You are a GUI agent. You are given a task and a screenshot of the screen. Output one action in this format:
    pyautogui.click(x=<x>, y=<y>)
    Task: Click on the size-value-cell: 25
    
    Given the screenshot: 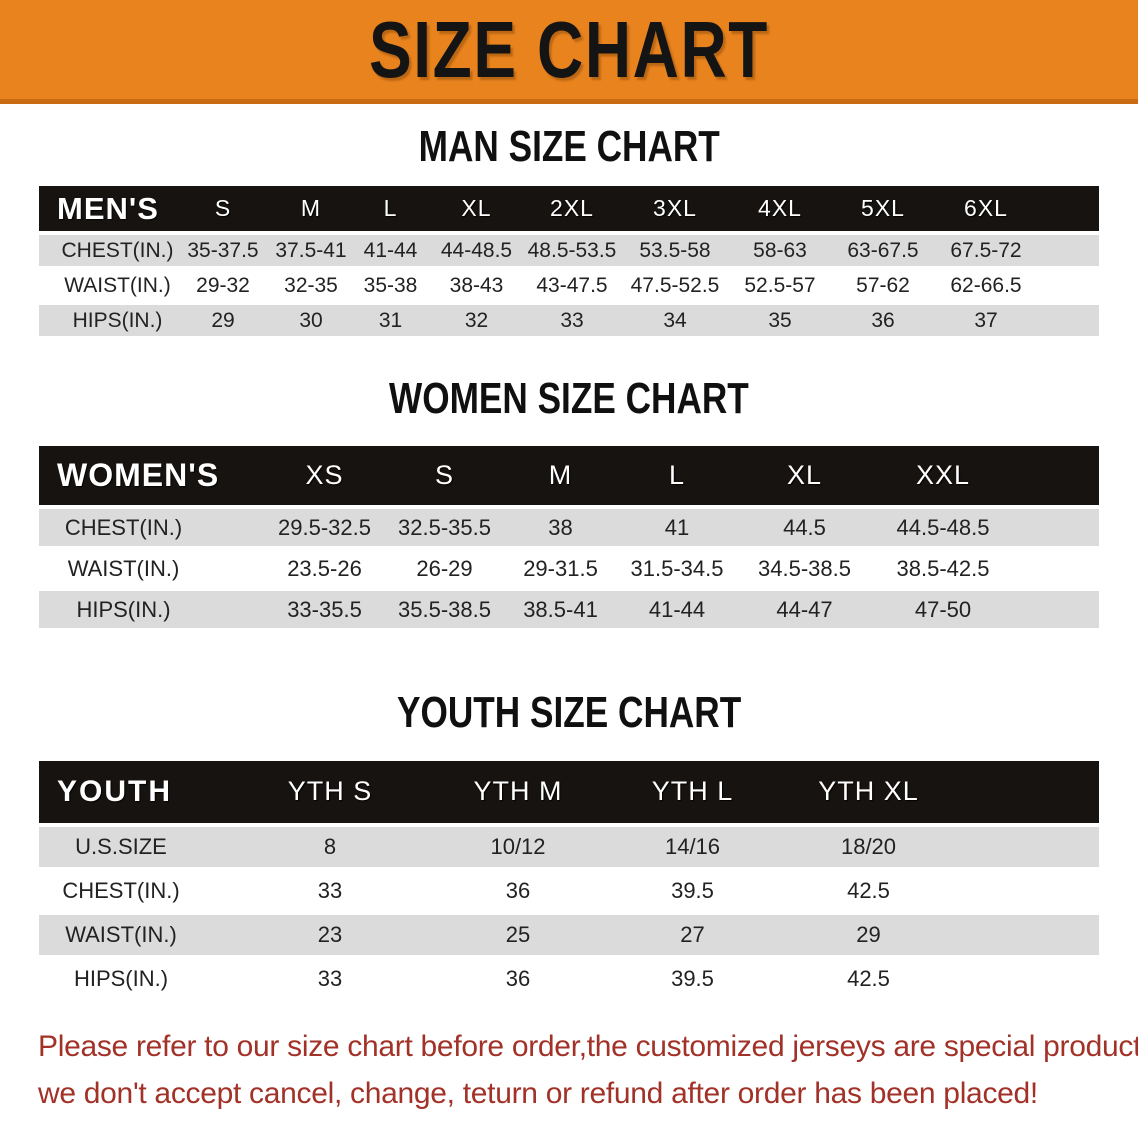 What is the action you would take?
    pyautogui.click(x=518, y=934)
    